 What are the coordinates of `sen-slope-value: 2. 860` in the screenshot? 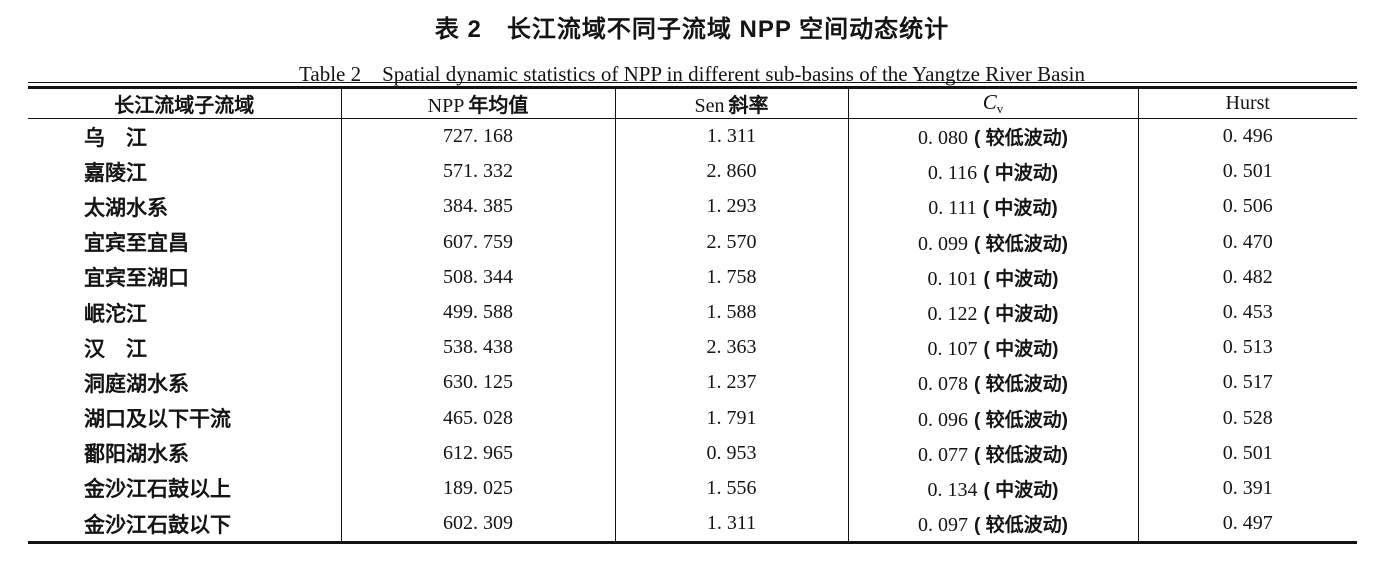 It's located at (731, 172).